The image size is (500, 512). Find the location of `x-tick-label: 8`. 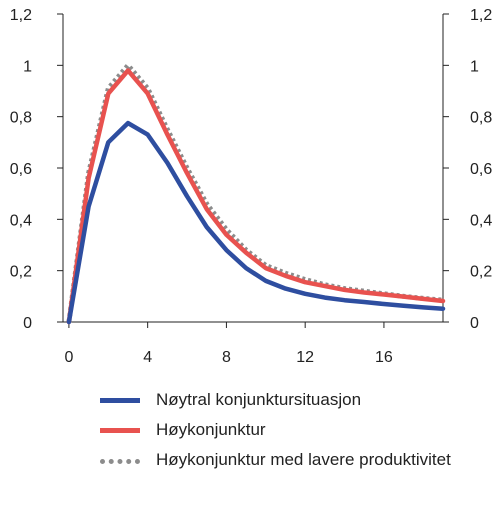

x-tick-label: 8 is located at coordinates (226, 357).